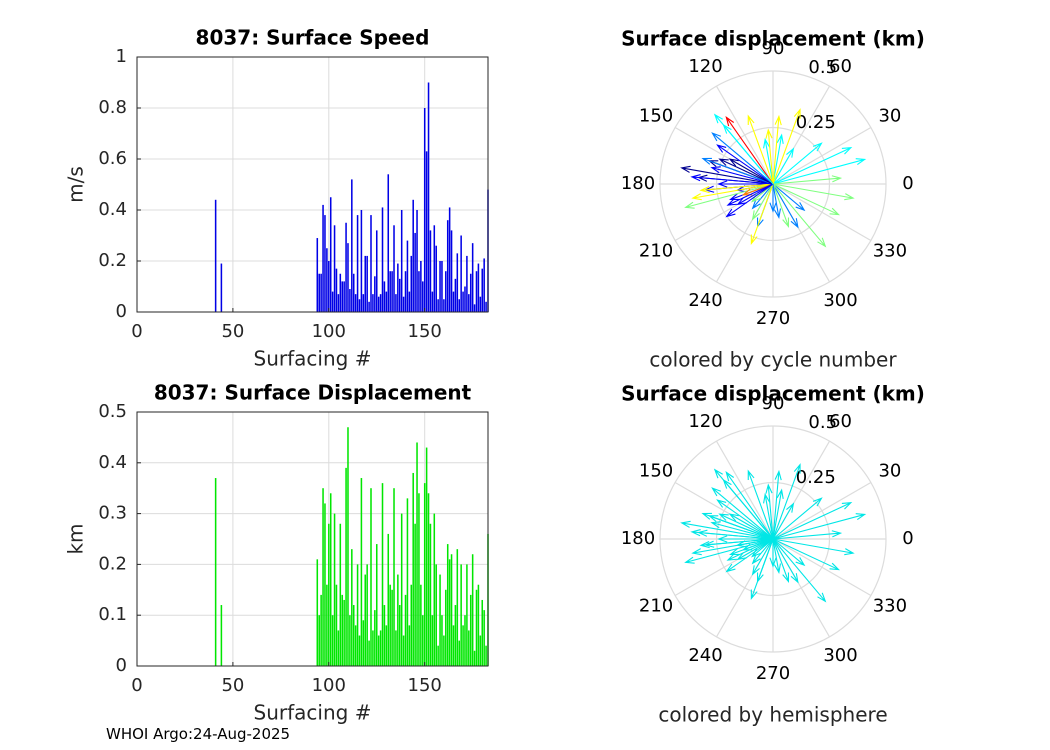 This screenshot has width=1050, height=750. I want to click on y-tick-label: 0.4, so click(112, 209).